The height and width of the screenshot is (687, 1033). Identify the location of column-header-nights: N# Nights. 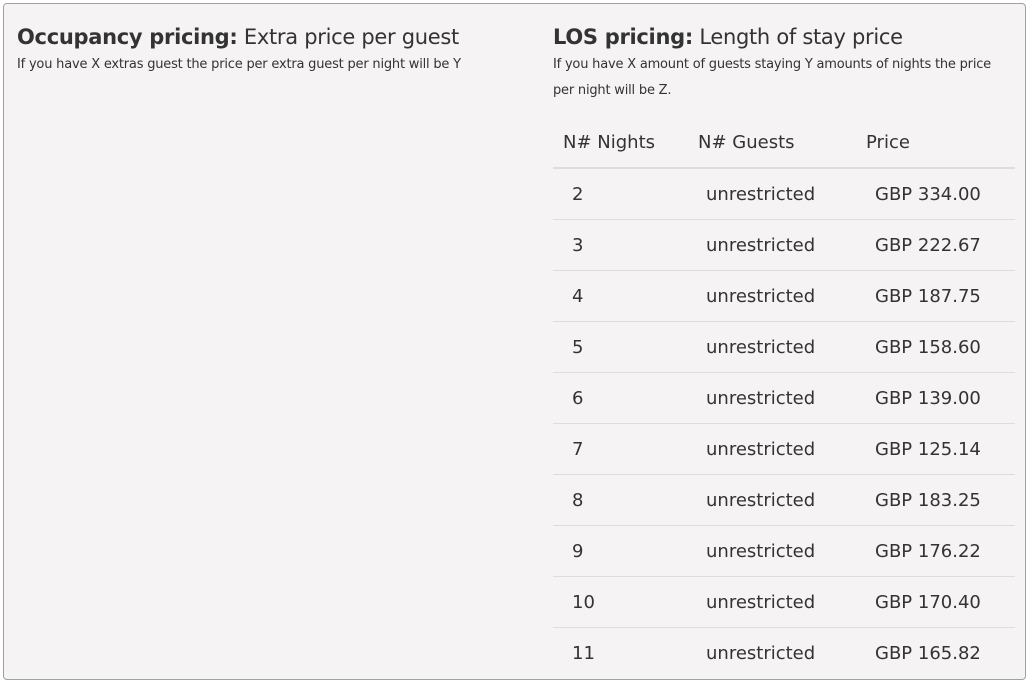
(620, 143).